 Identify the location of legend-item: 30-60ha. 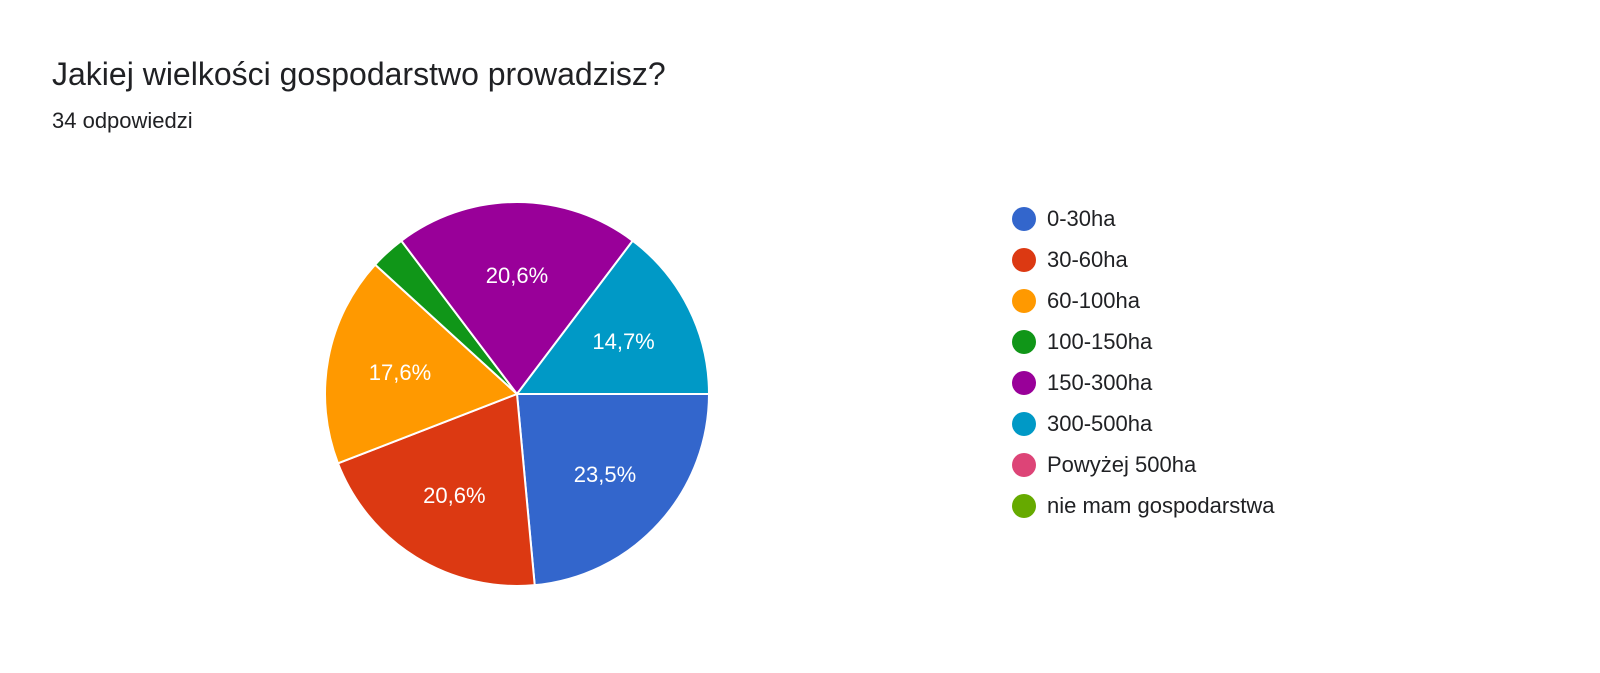
(1143, 259).